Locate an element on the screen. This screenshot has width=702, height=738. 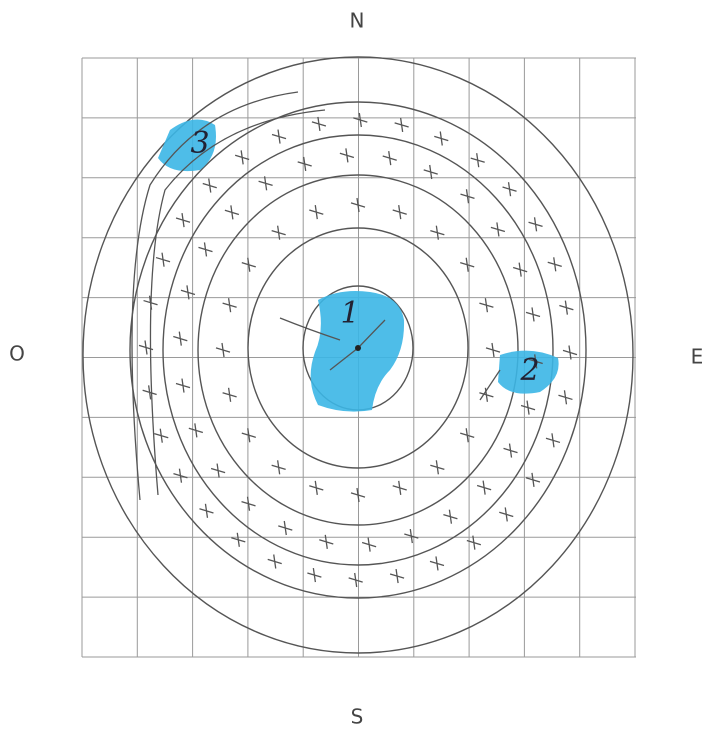
center-dot is located at coordinates (358, 348).